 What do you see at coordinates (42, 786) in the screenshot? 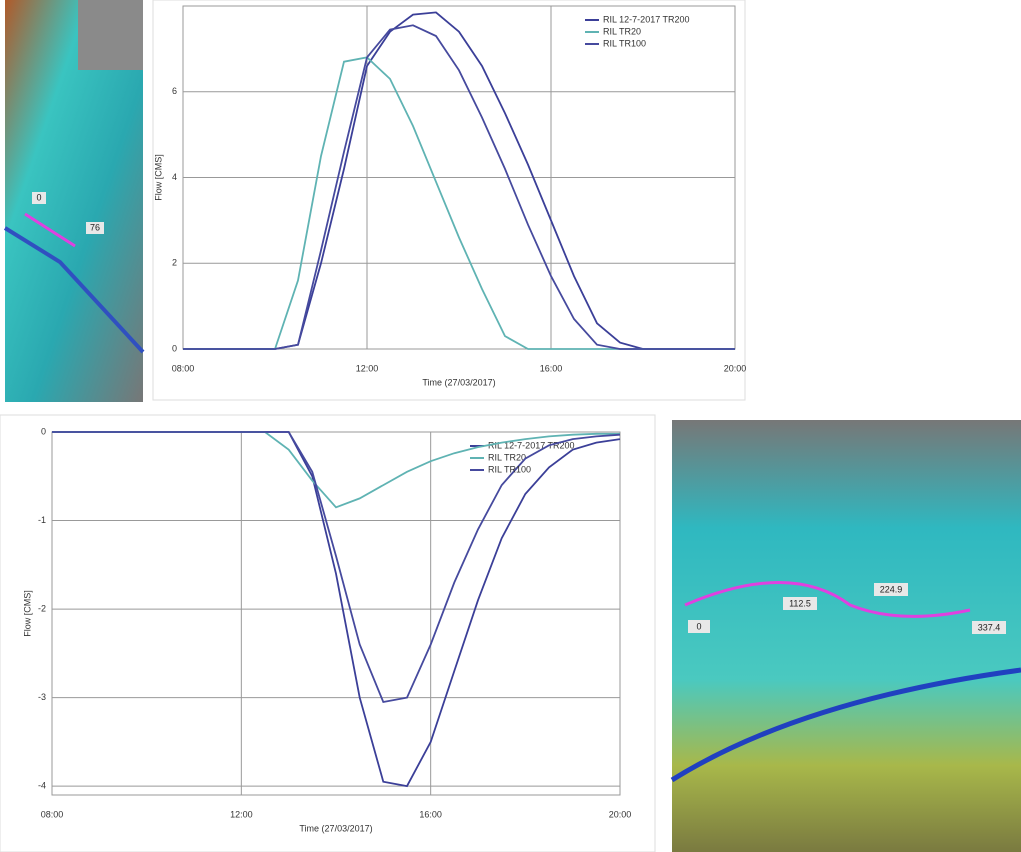
I see `y-tick-label: -4` at bounding box center [42, 786].